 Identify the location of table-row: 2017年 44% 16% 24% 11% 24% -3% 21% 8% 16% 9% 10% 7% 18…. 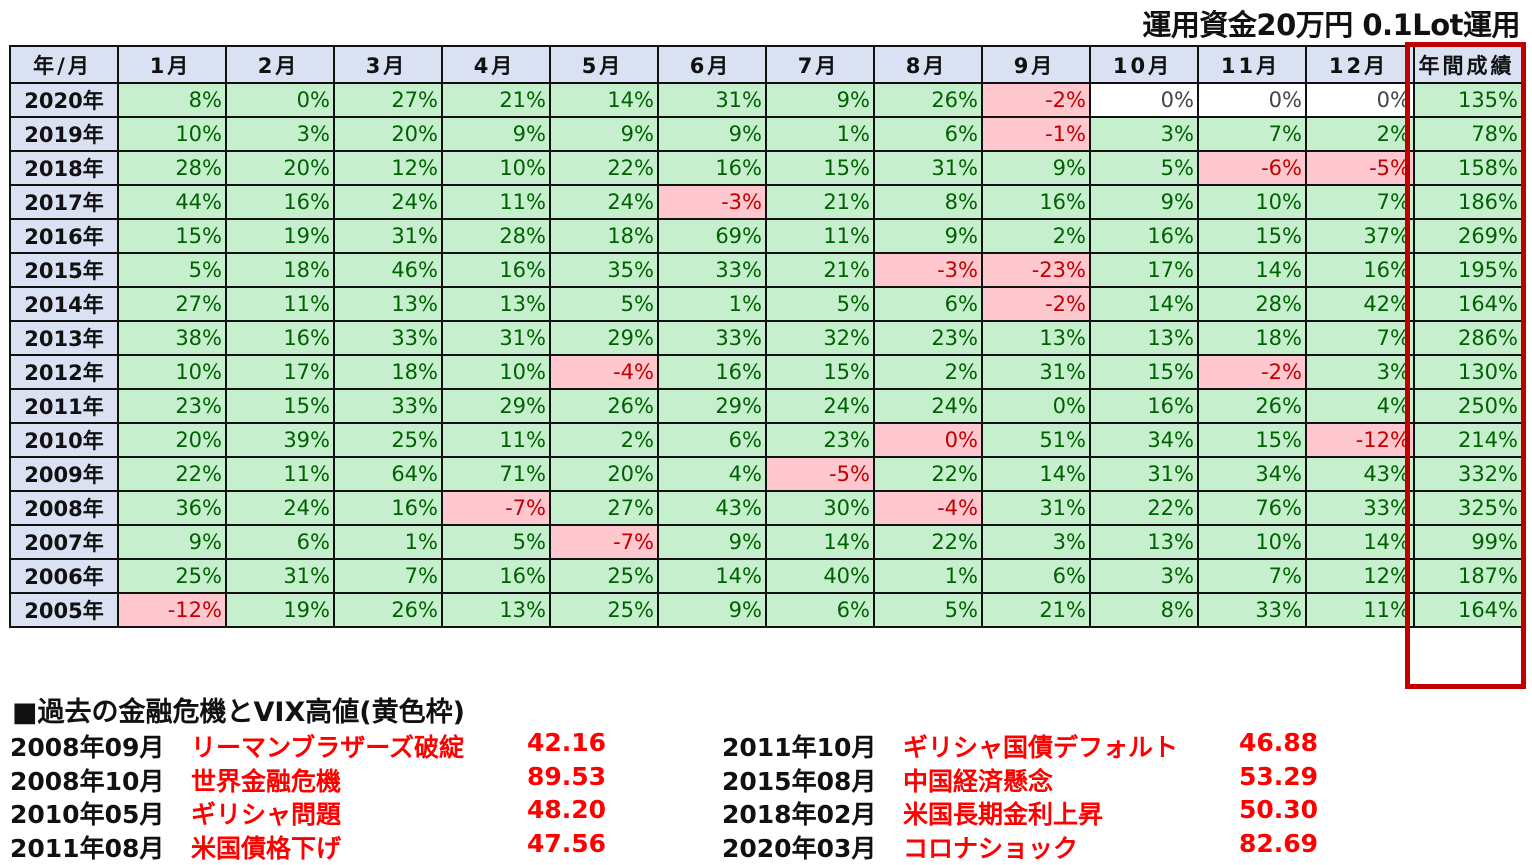
(766, 202).